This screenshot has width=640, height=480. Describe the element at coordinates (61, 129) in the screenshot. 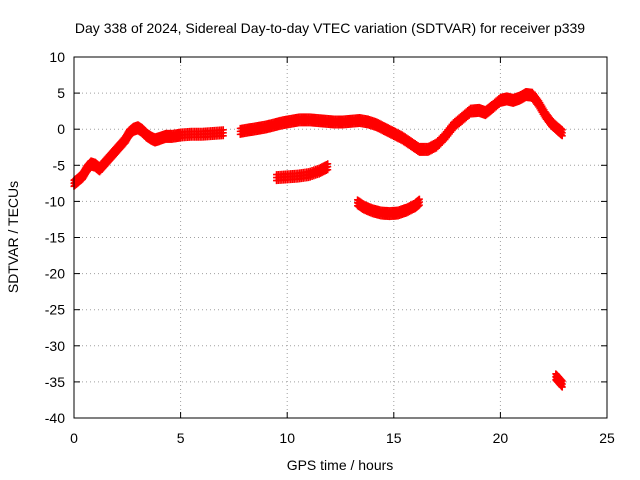

I see `y-tick-label: 0` at that location.